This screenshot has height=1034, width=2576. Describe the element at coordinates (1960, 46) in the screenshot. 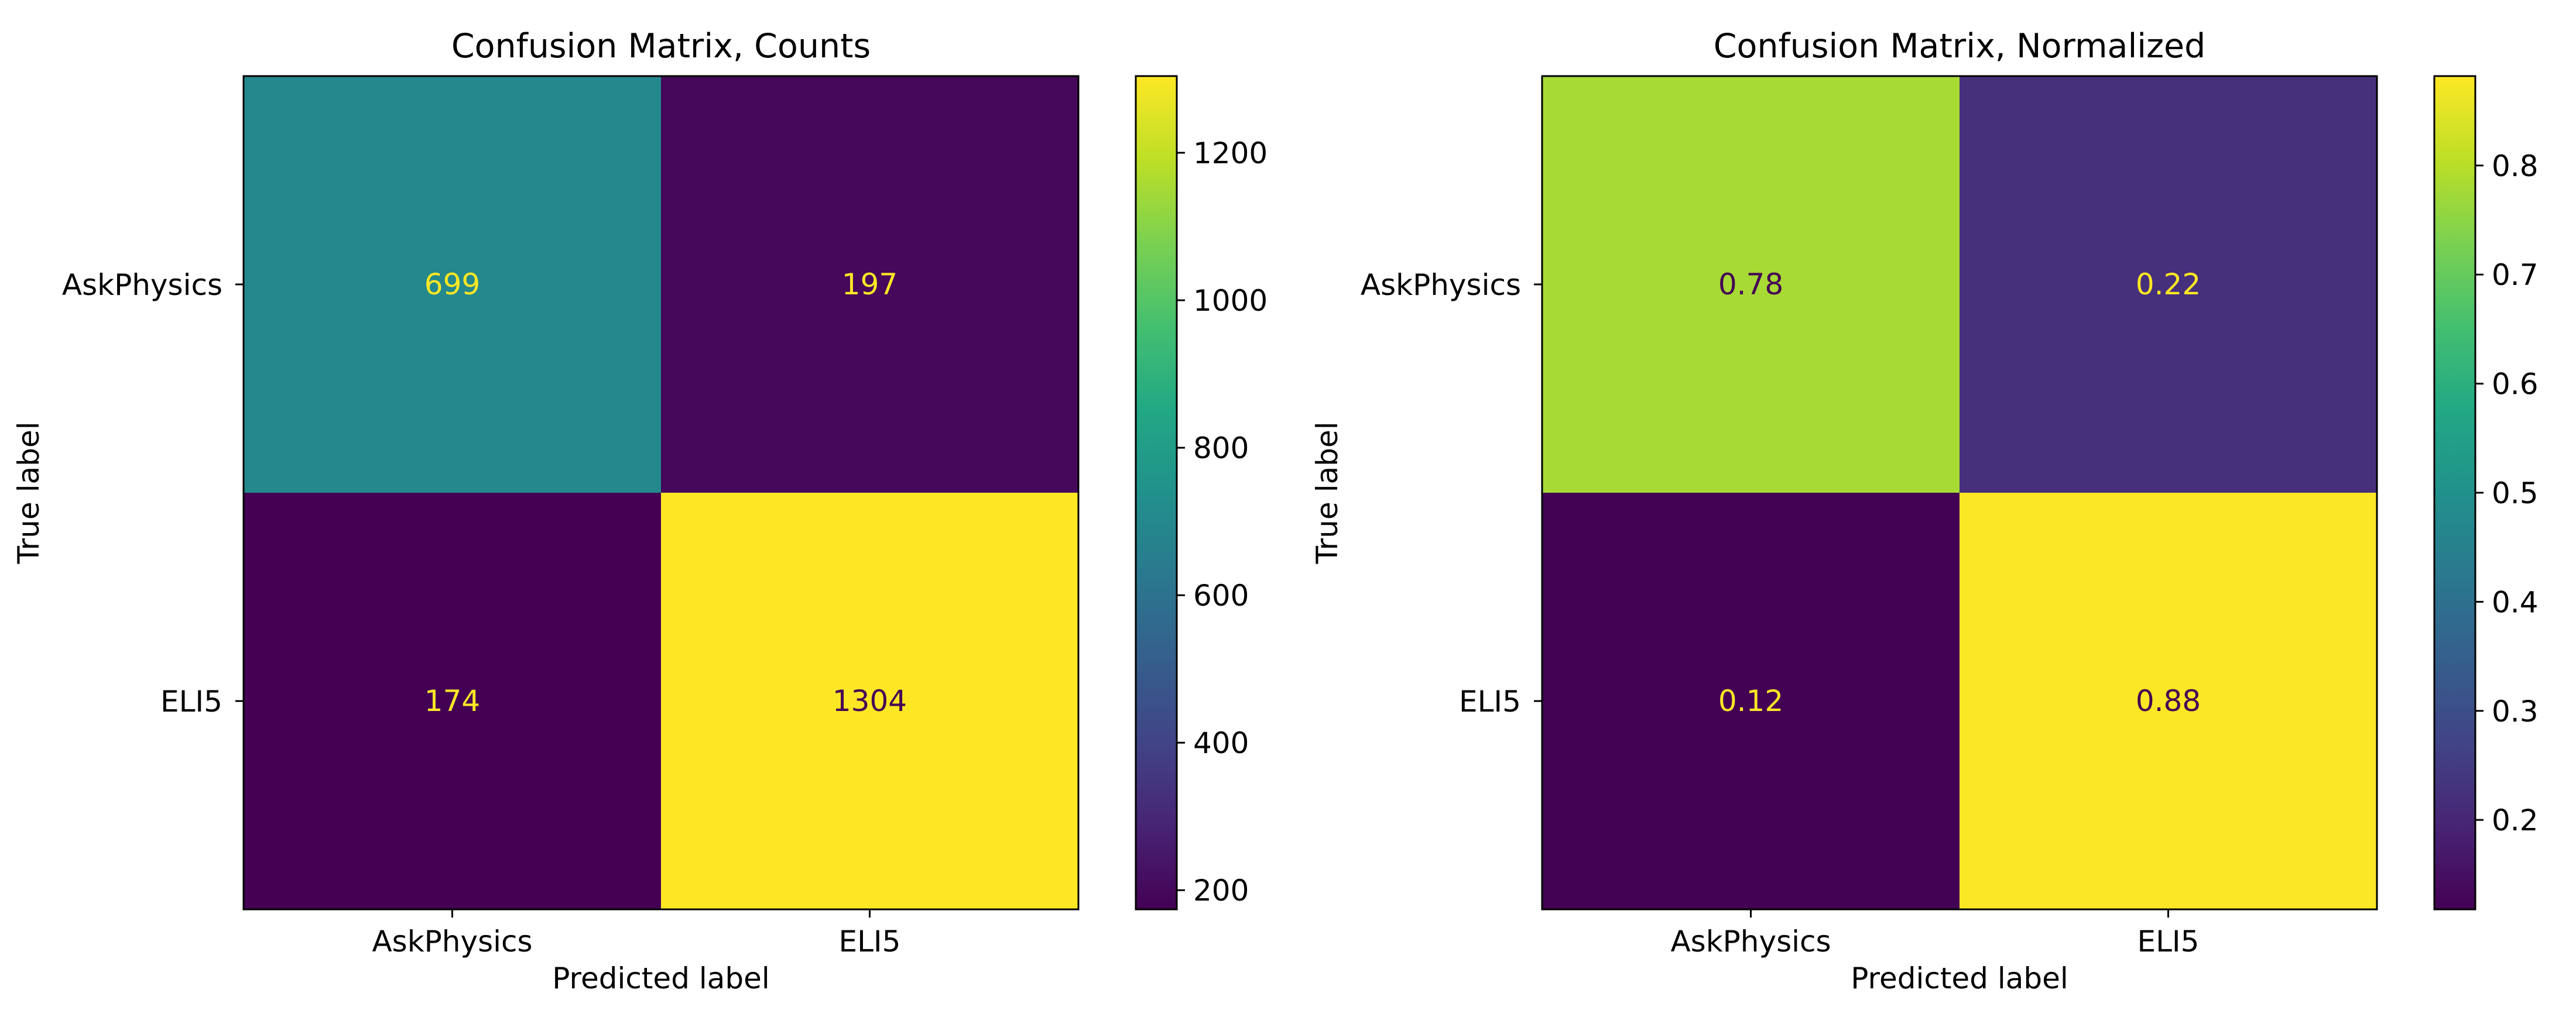

I see `chart-title: Confusion Matrix, Normalized` at that location.